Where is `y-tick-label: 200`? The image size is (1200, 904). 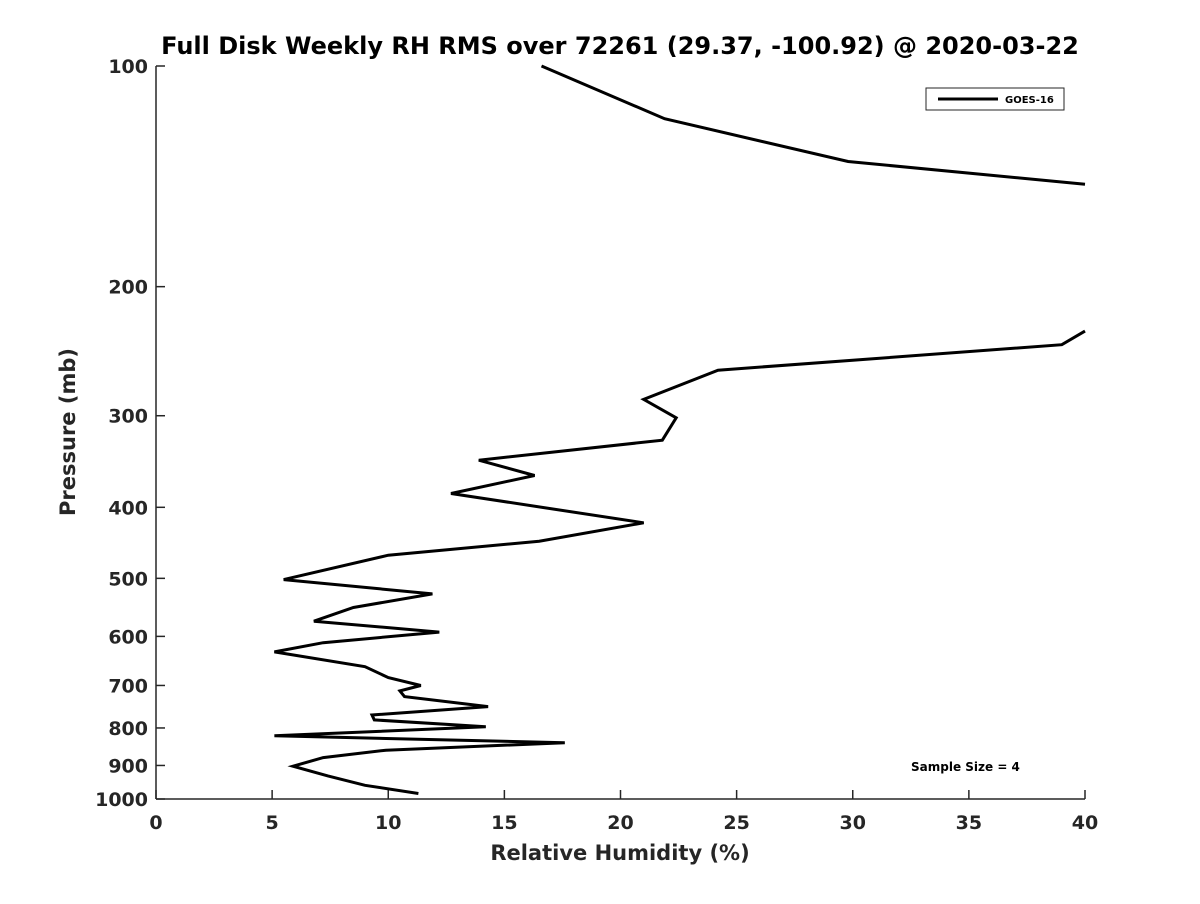 y-tick-label: 200 is located at coordinates (128, 288).